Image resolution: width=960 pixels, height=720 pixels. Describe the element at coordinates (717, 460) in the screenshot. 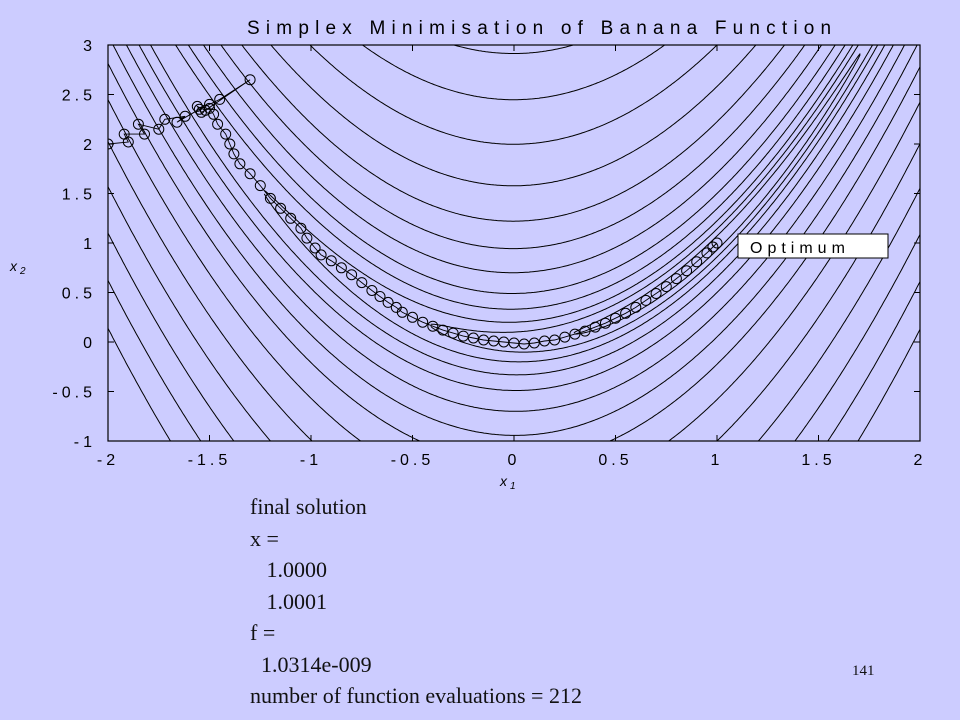

I see `x-tick-label: 1` at that location.